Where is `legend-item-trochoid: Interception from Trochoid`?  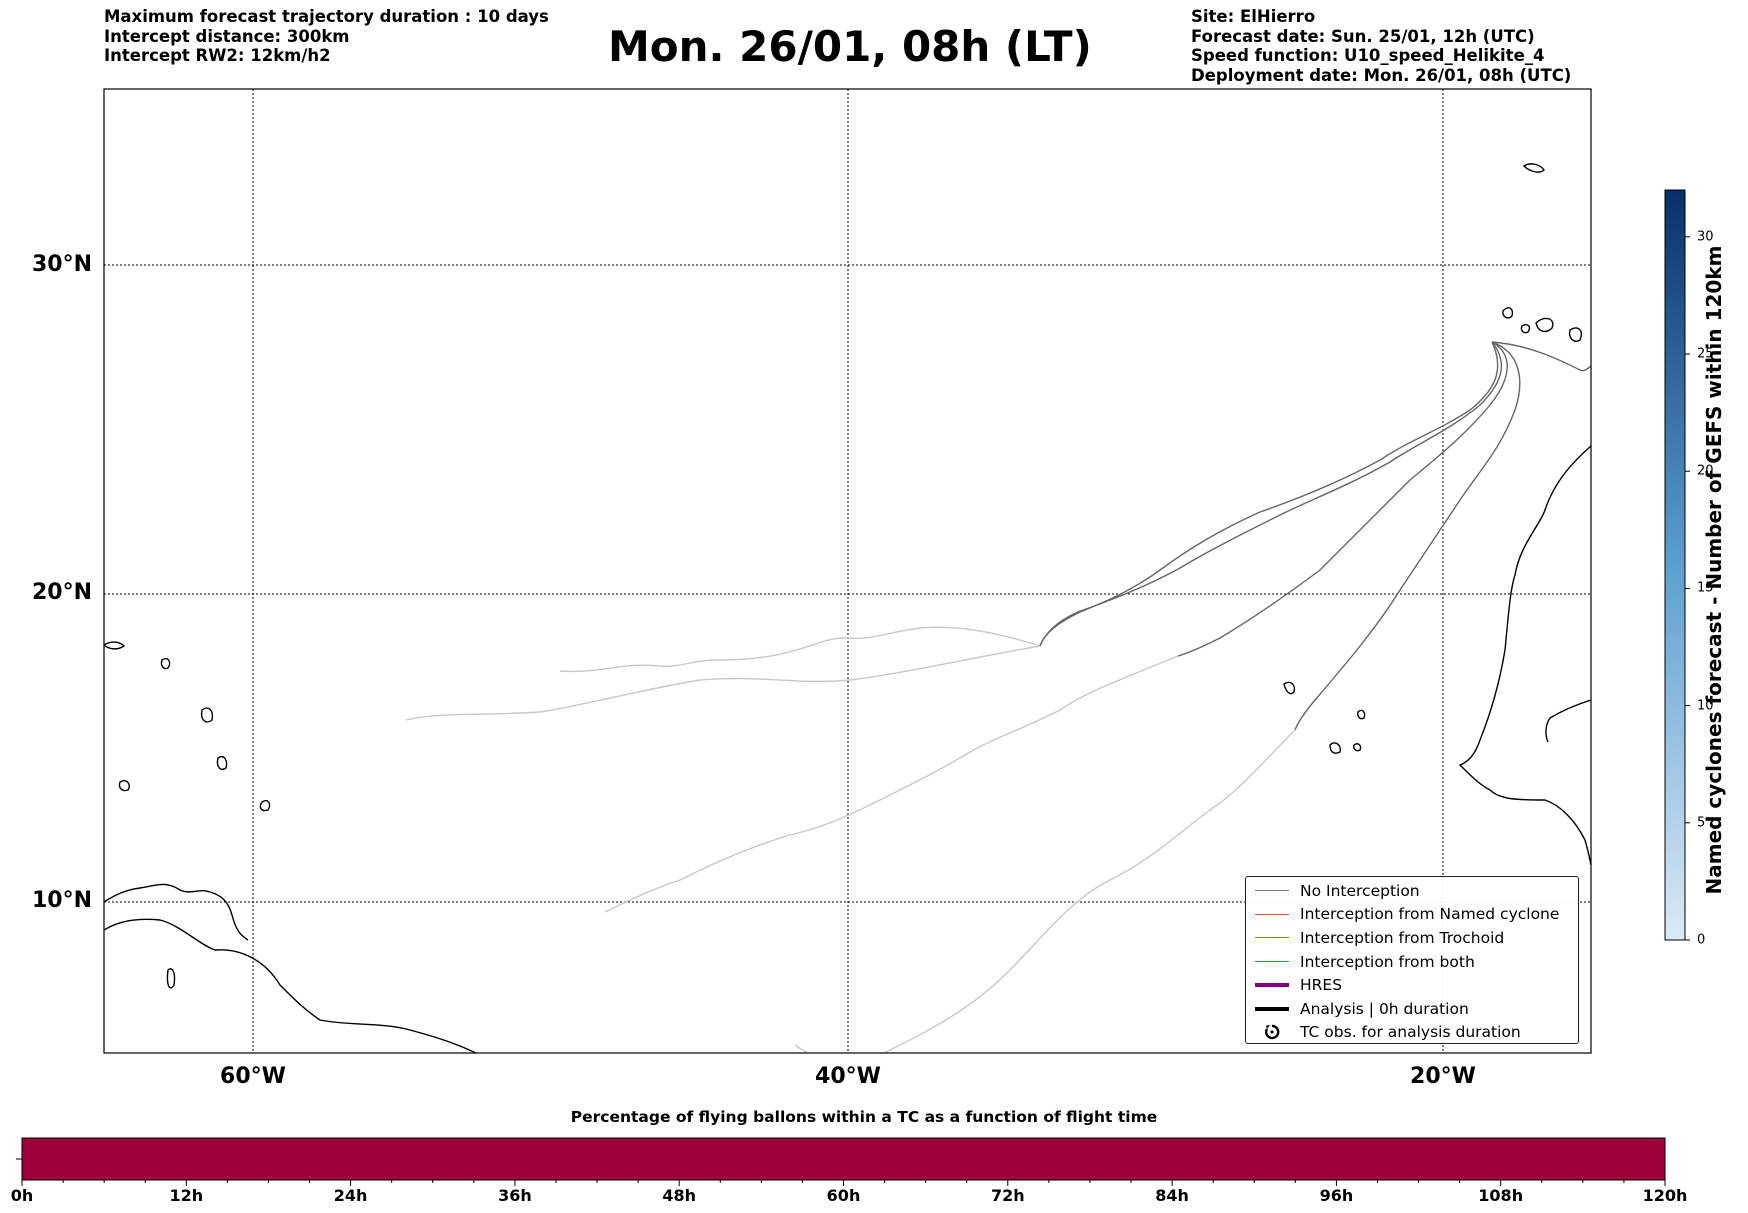 legend-item-trochoid: Interception from Trochoid is located at coordinates (1412, 938).